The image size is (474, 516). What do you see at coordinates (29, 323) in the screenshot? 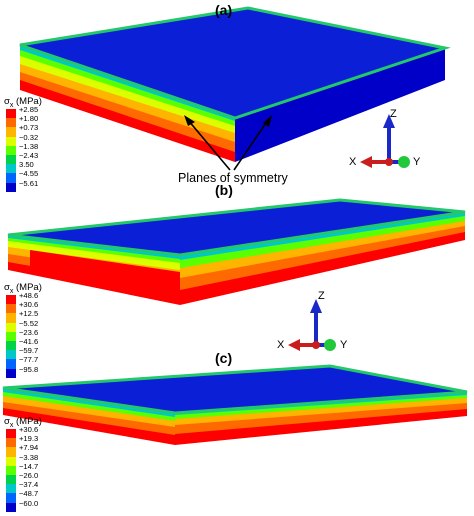
I see `legend-tick: −5.52` at bounding box center [29, 323].